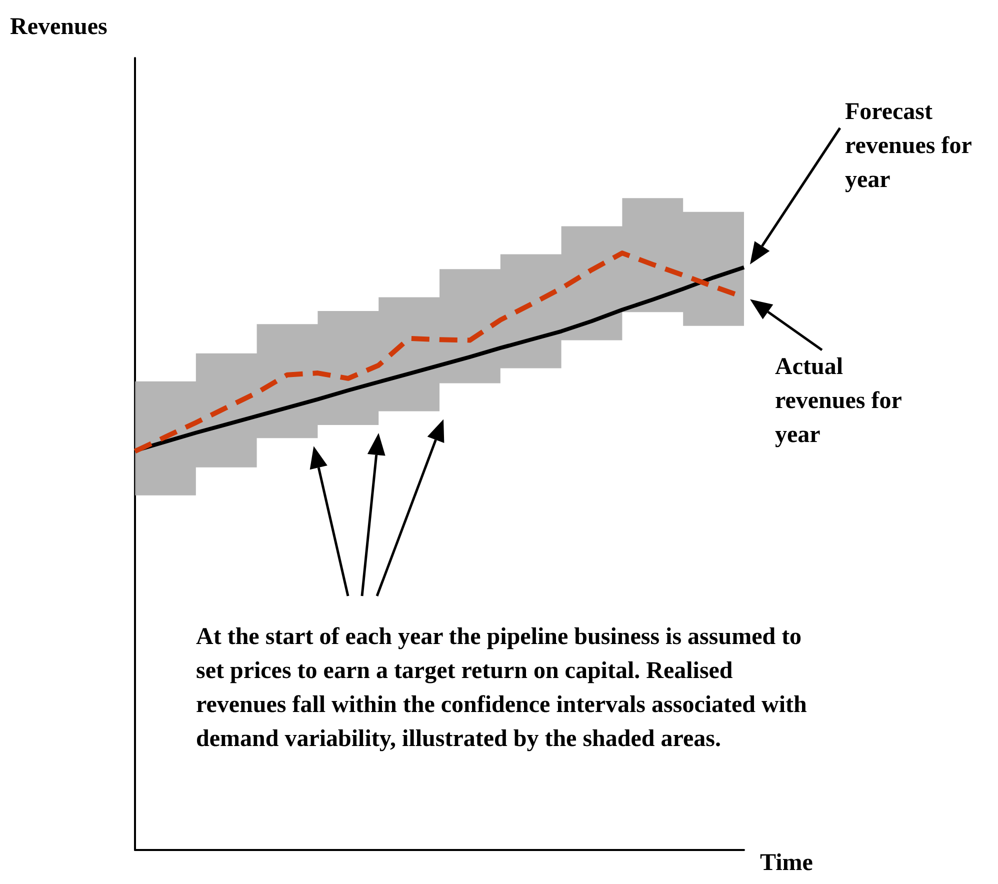  I want to click on annotation: At the start of each year the pipeline business is assumed to set prices to earn a target return on capital. Realised revenues fall within the confidence intervals associated with demand variability, illustrated by the shaded areas., so click(502, 688).